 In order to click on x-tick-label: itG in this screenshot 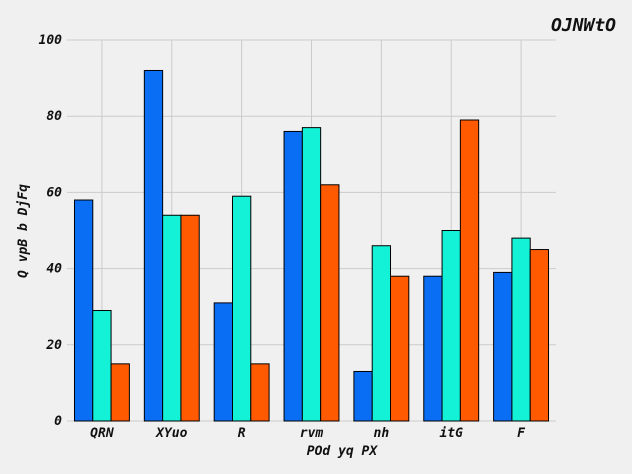, I will do `click(451, 433)`.